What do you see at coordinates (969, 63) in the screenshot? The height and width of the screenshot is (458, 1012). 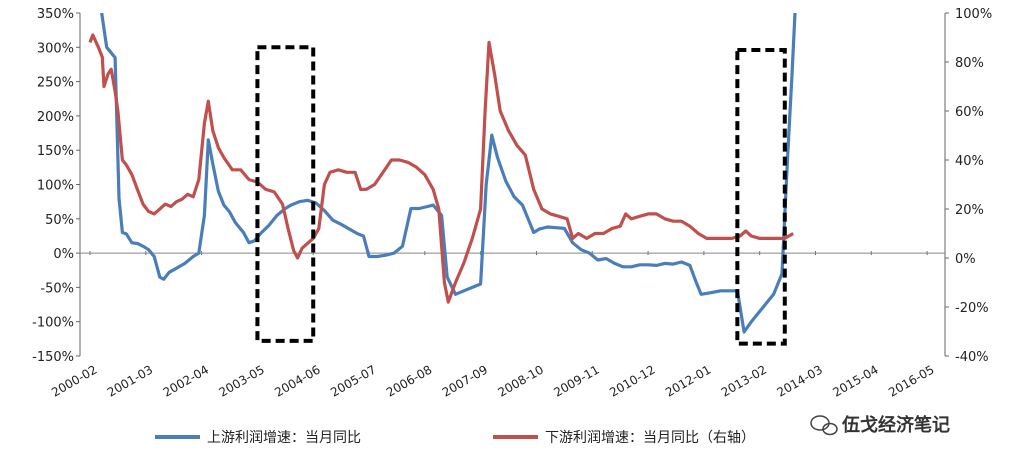 I see `right-tick-label: 80%` at bounding box center [969, 63].